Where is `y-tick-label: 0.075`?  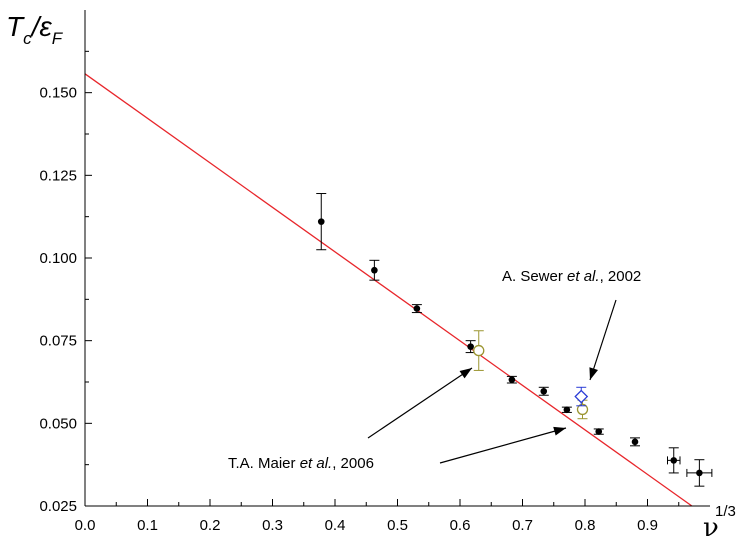 y-tick-label: 0.075 is located at coordinates (58, 341).